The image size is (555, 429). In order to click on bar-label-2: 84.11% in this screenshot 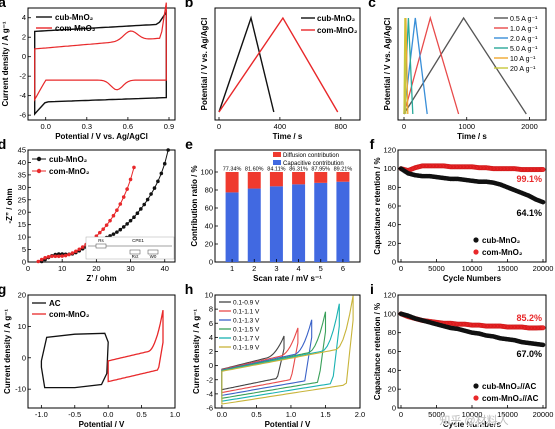, I will do `click(276, 170)`.